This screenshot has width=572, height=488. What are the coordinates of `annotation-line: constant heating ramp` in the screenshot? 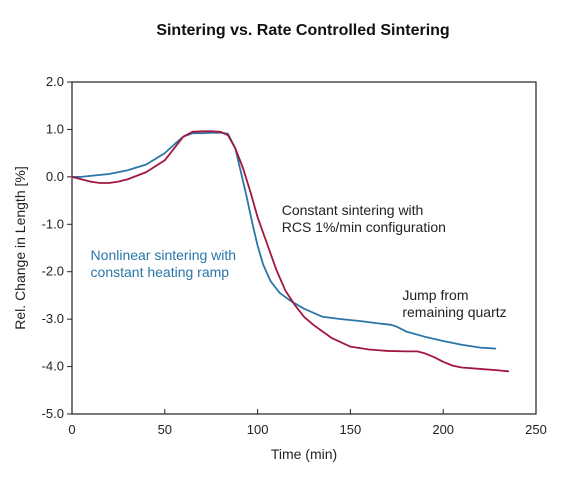 It's located at (160, 272).